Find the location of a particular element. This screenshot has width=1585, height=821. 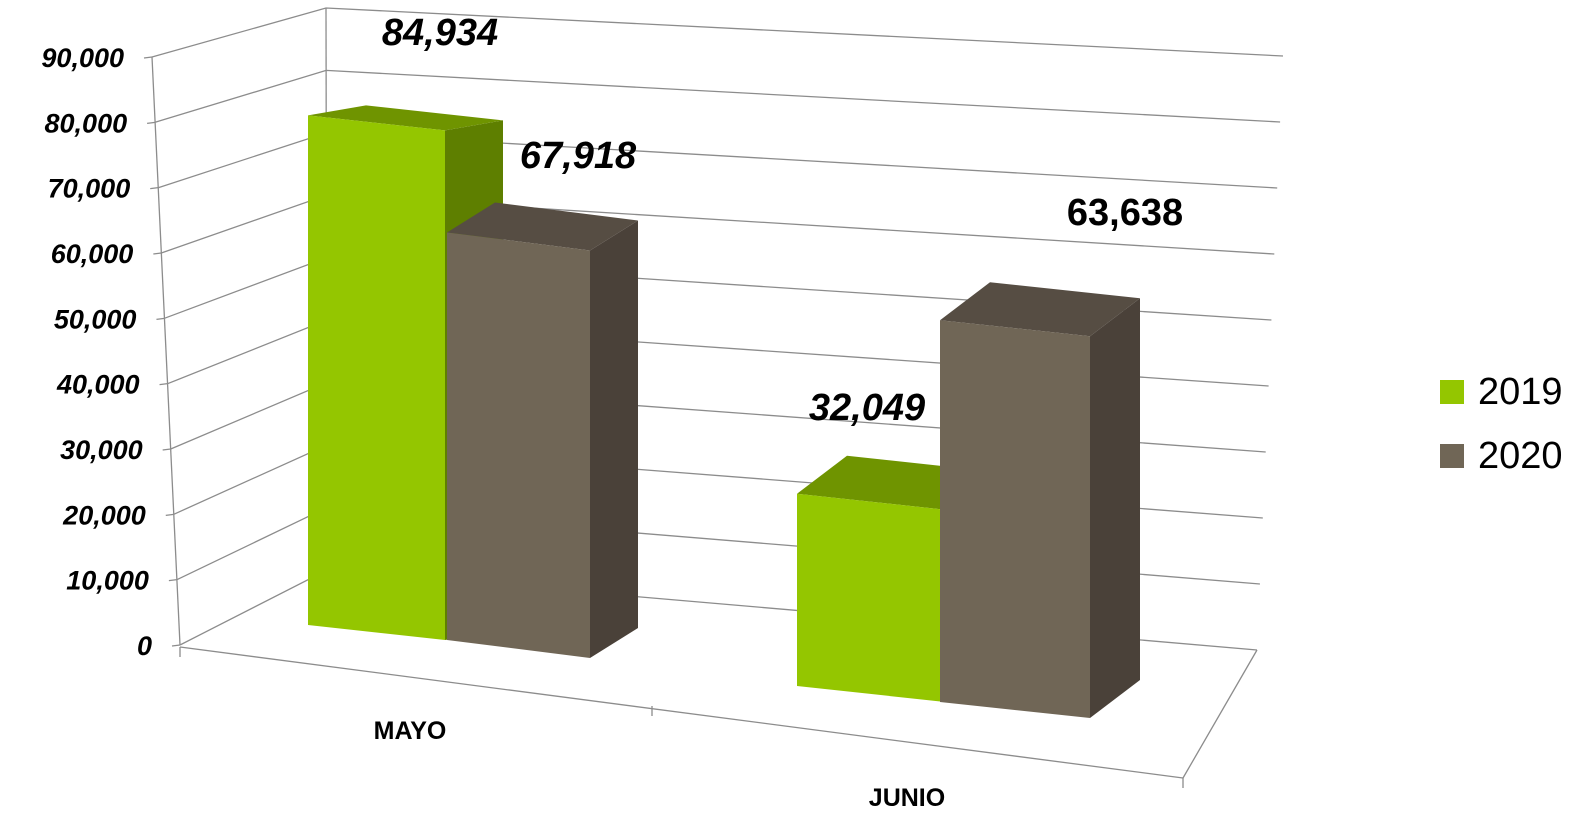

category-label-junio: JUNIO is located at coordinates (907, 798).